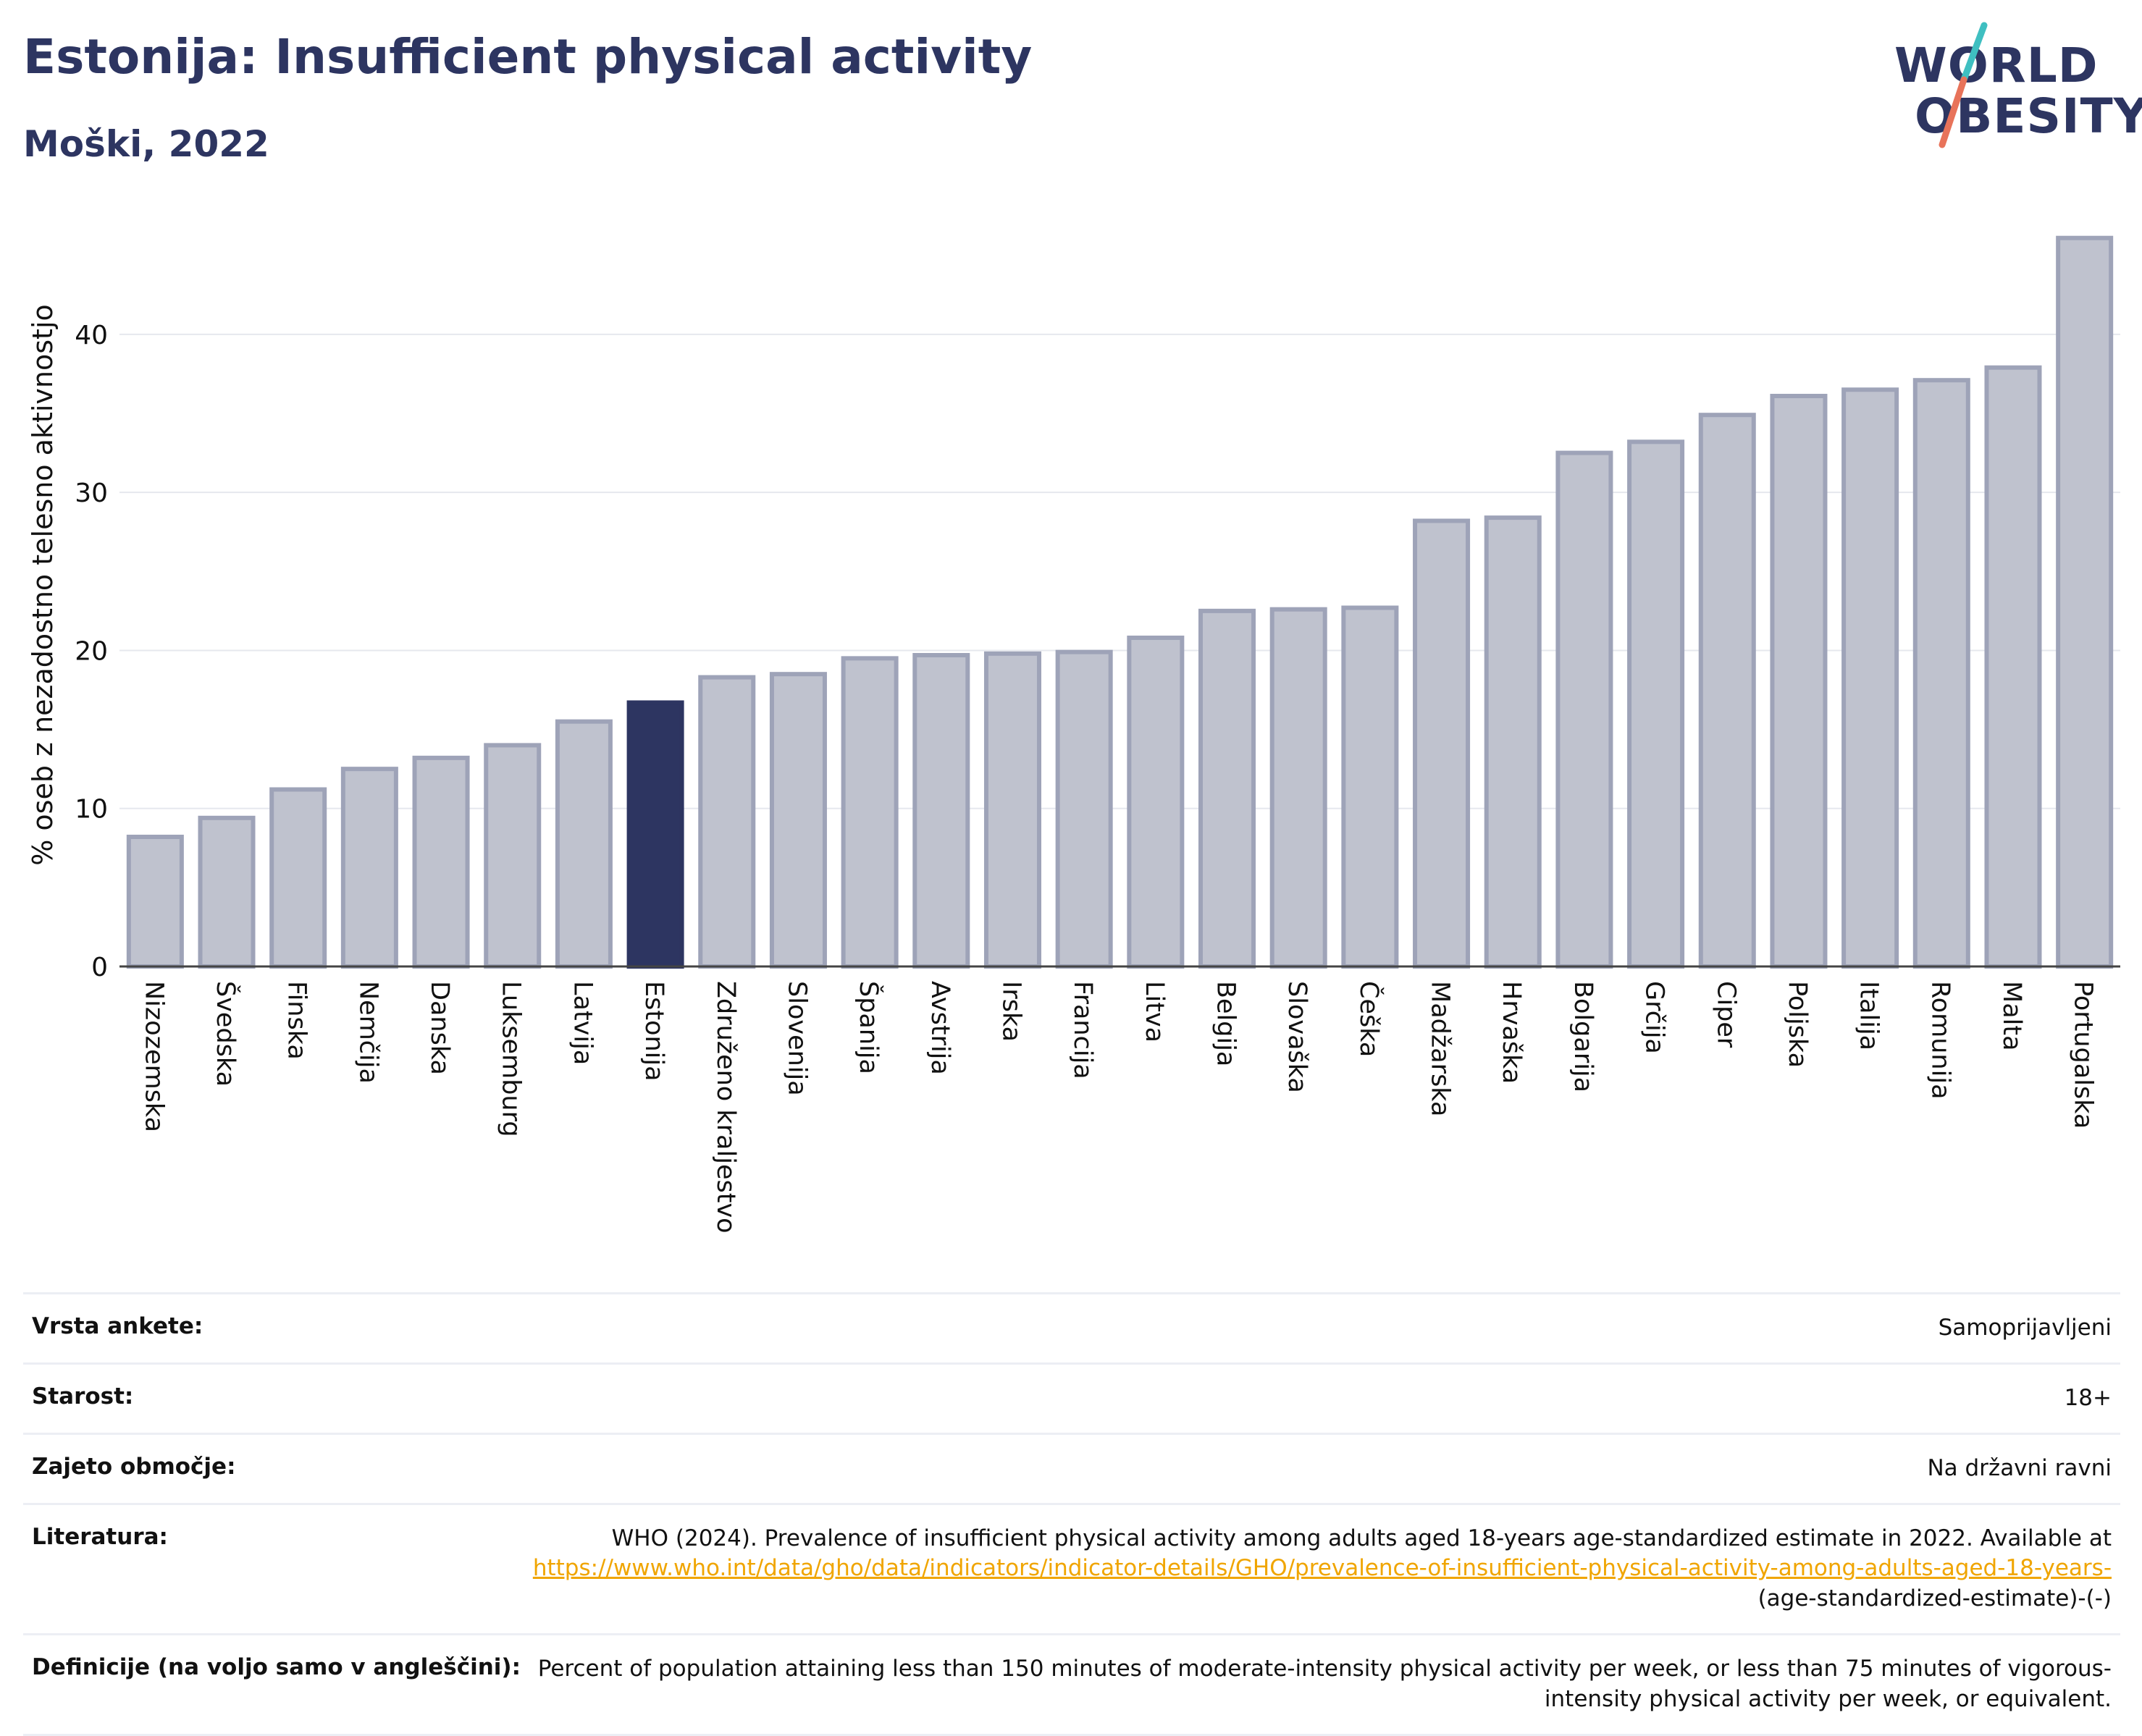 Image resolution: width=2142 pixels, height=1736 pixels. What do you see at coordinates (511, 1059) in the screenshot?
I see `x-tick-label: Luksemburg` at bounding box center [511, 1059].